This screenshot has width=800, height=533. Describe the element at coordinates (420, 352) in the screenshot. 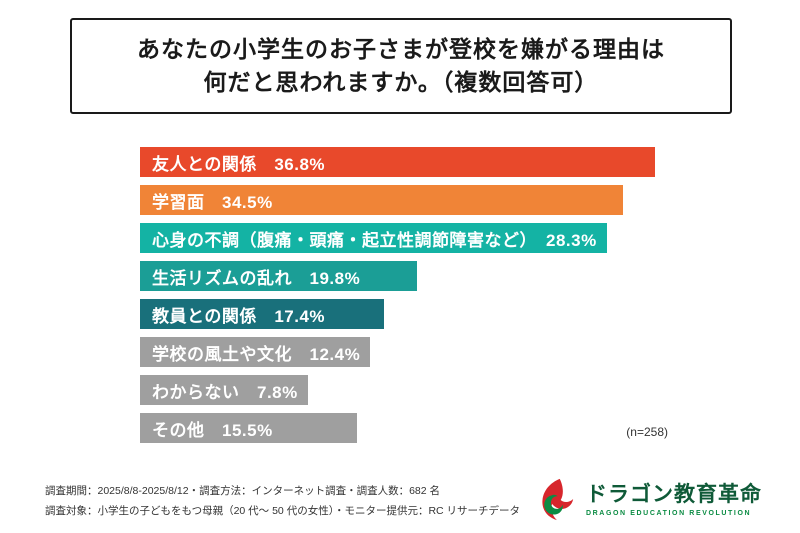

I see `bar-row: 学校の風土や文化 12.4%` at that location.